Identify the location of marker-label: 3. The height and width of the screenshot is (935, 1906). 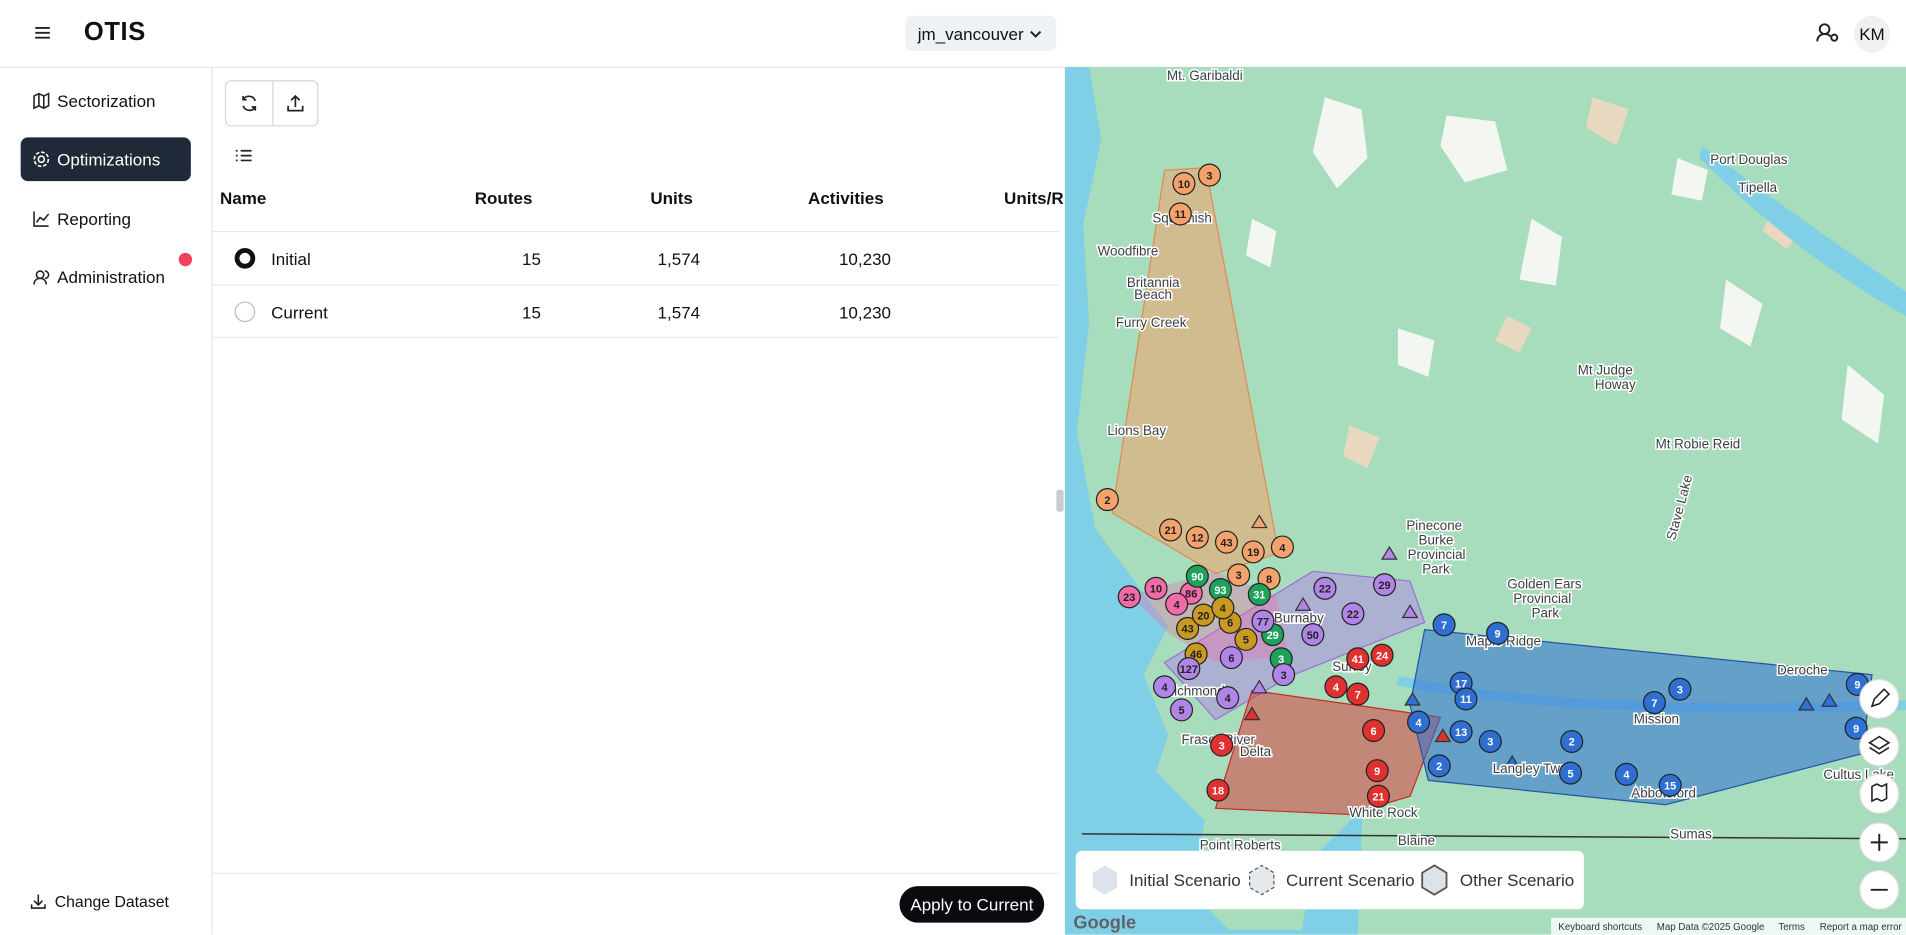
(1281, 660).